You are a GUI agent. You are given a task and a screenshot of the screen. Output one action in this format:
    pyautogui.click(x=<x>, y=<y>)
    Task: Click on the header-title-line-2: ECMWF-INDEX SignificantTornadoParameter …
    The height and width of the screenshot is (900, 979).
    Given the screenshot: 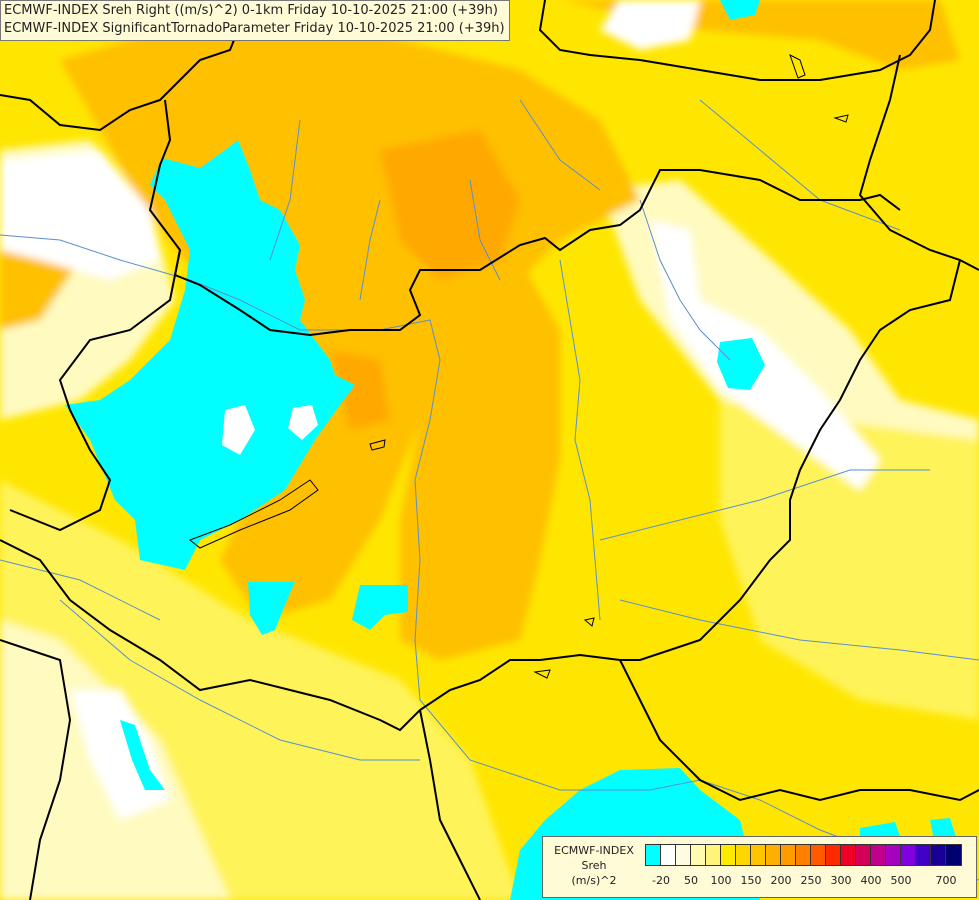 What is the action you would take?
    pyautogui.click(x=254, y=28)
    